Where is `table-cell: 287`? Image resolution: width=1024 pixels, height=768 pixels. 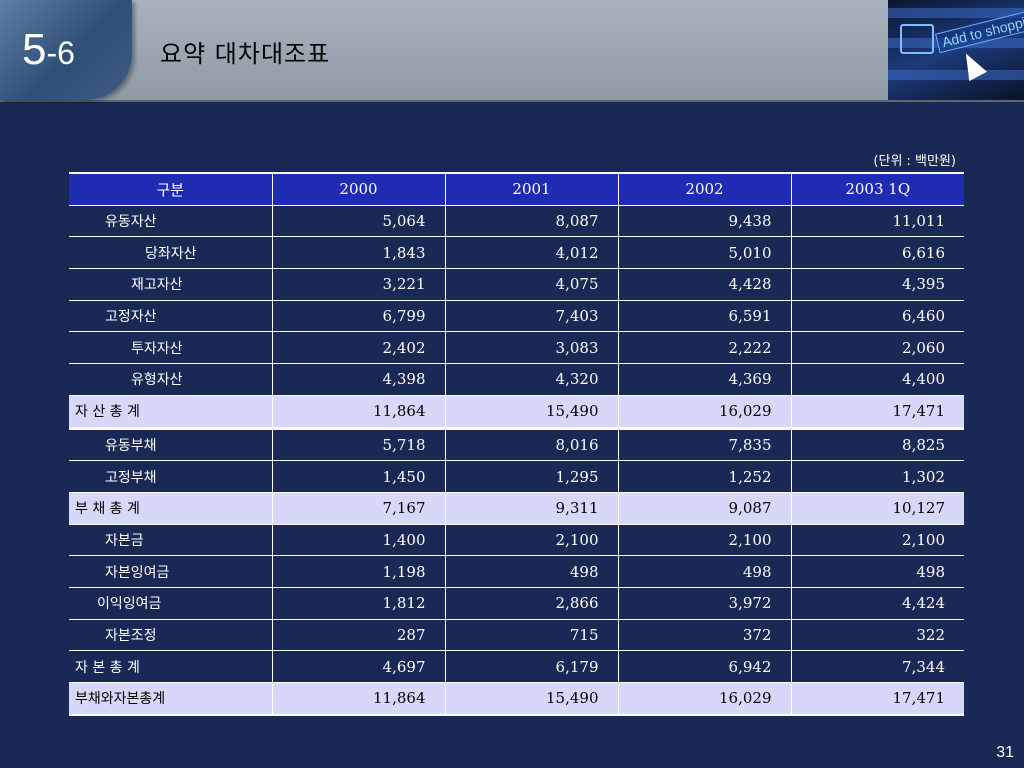 table-cell: 287 is located at coordinates (359, 635).